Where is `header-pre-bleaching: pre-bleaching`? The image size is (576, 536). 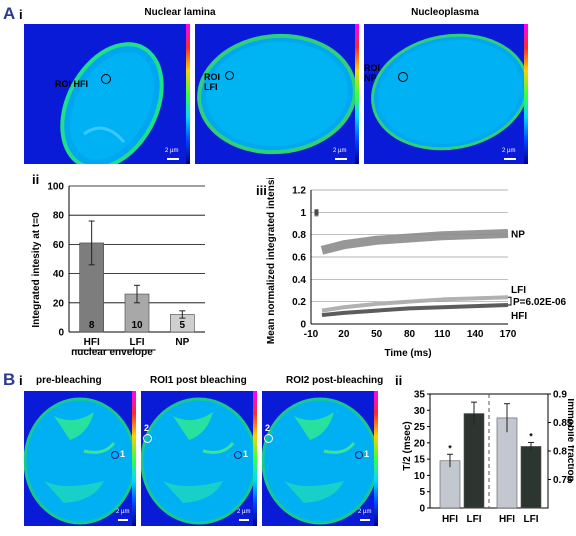 header-pre-bleaching: pre-bleaching is located at coordinates (69, 380).